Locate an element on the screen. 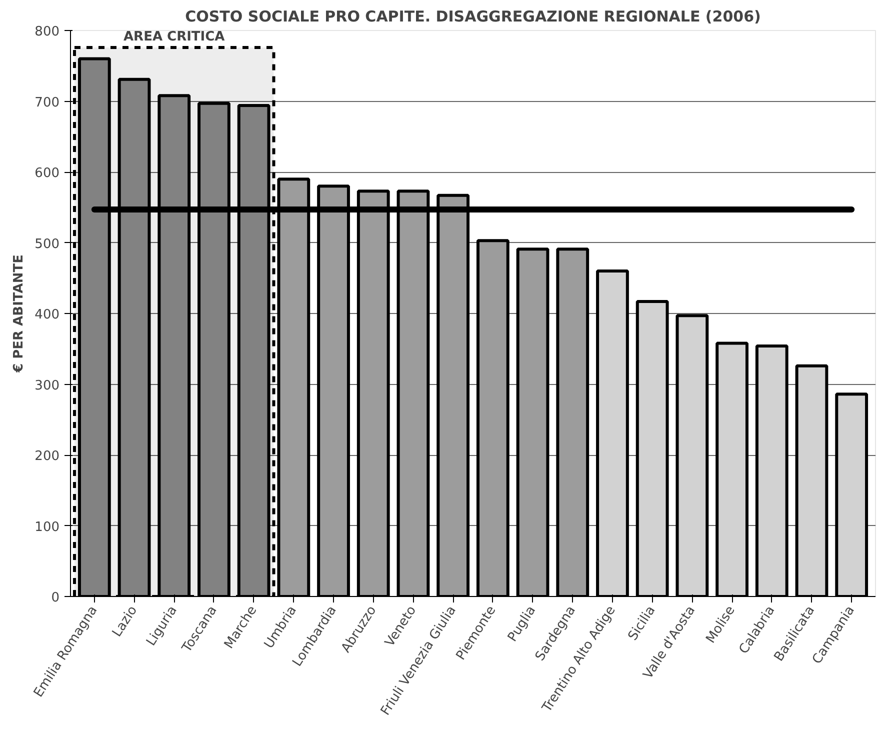 This screenshot has width=884, height=729. y-tick-label: 100 is located at coordinates (47, 527).